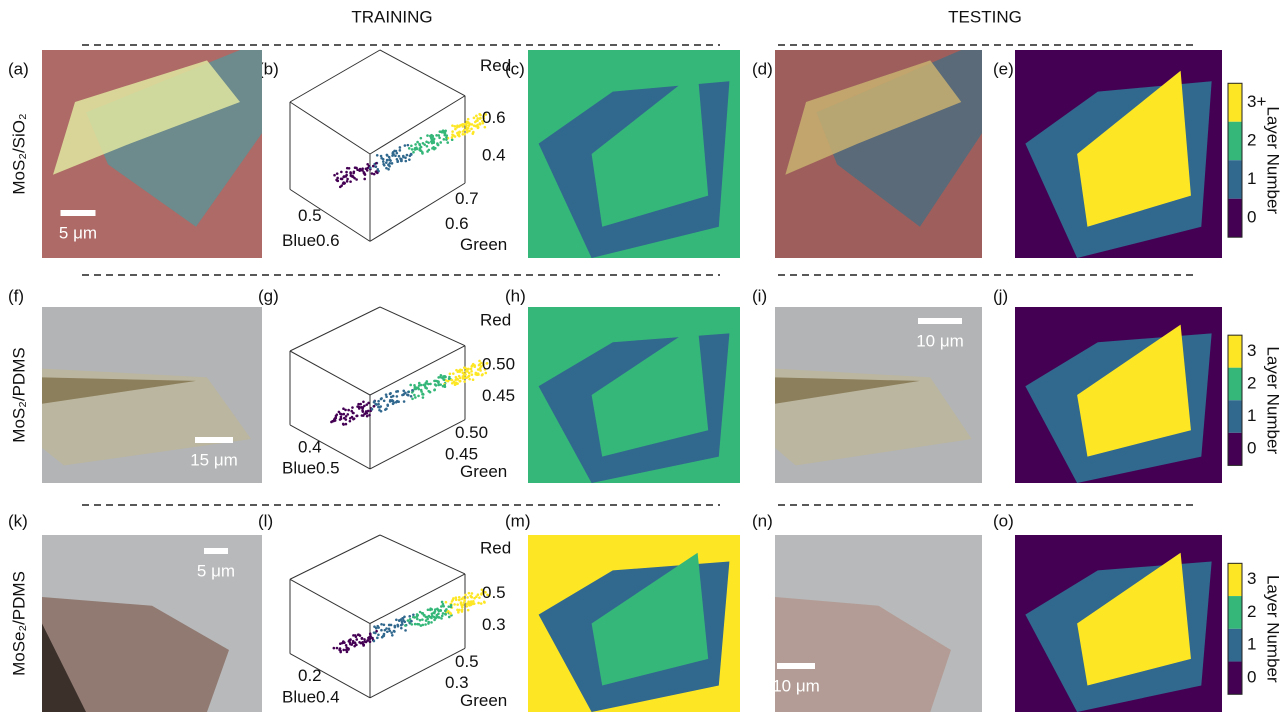 Image resolution: width=1287 pixels, height=718 pixels. Describe the element at coordinates (1003, 68) in the screenshot. I see `panel-letter: (e)` at that location.